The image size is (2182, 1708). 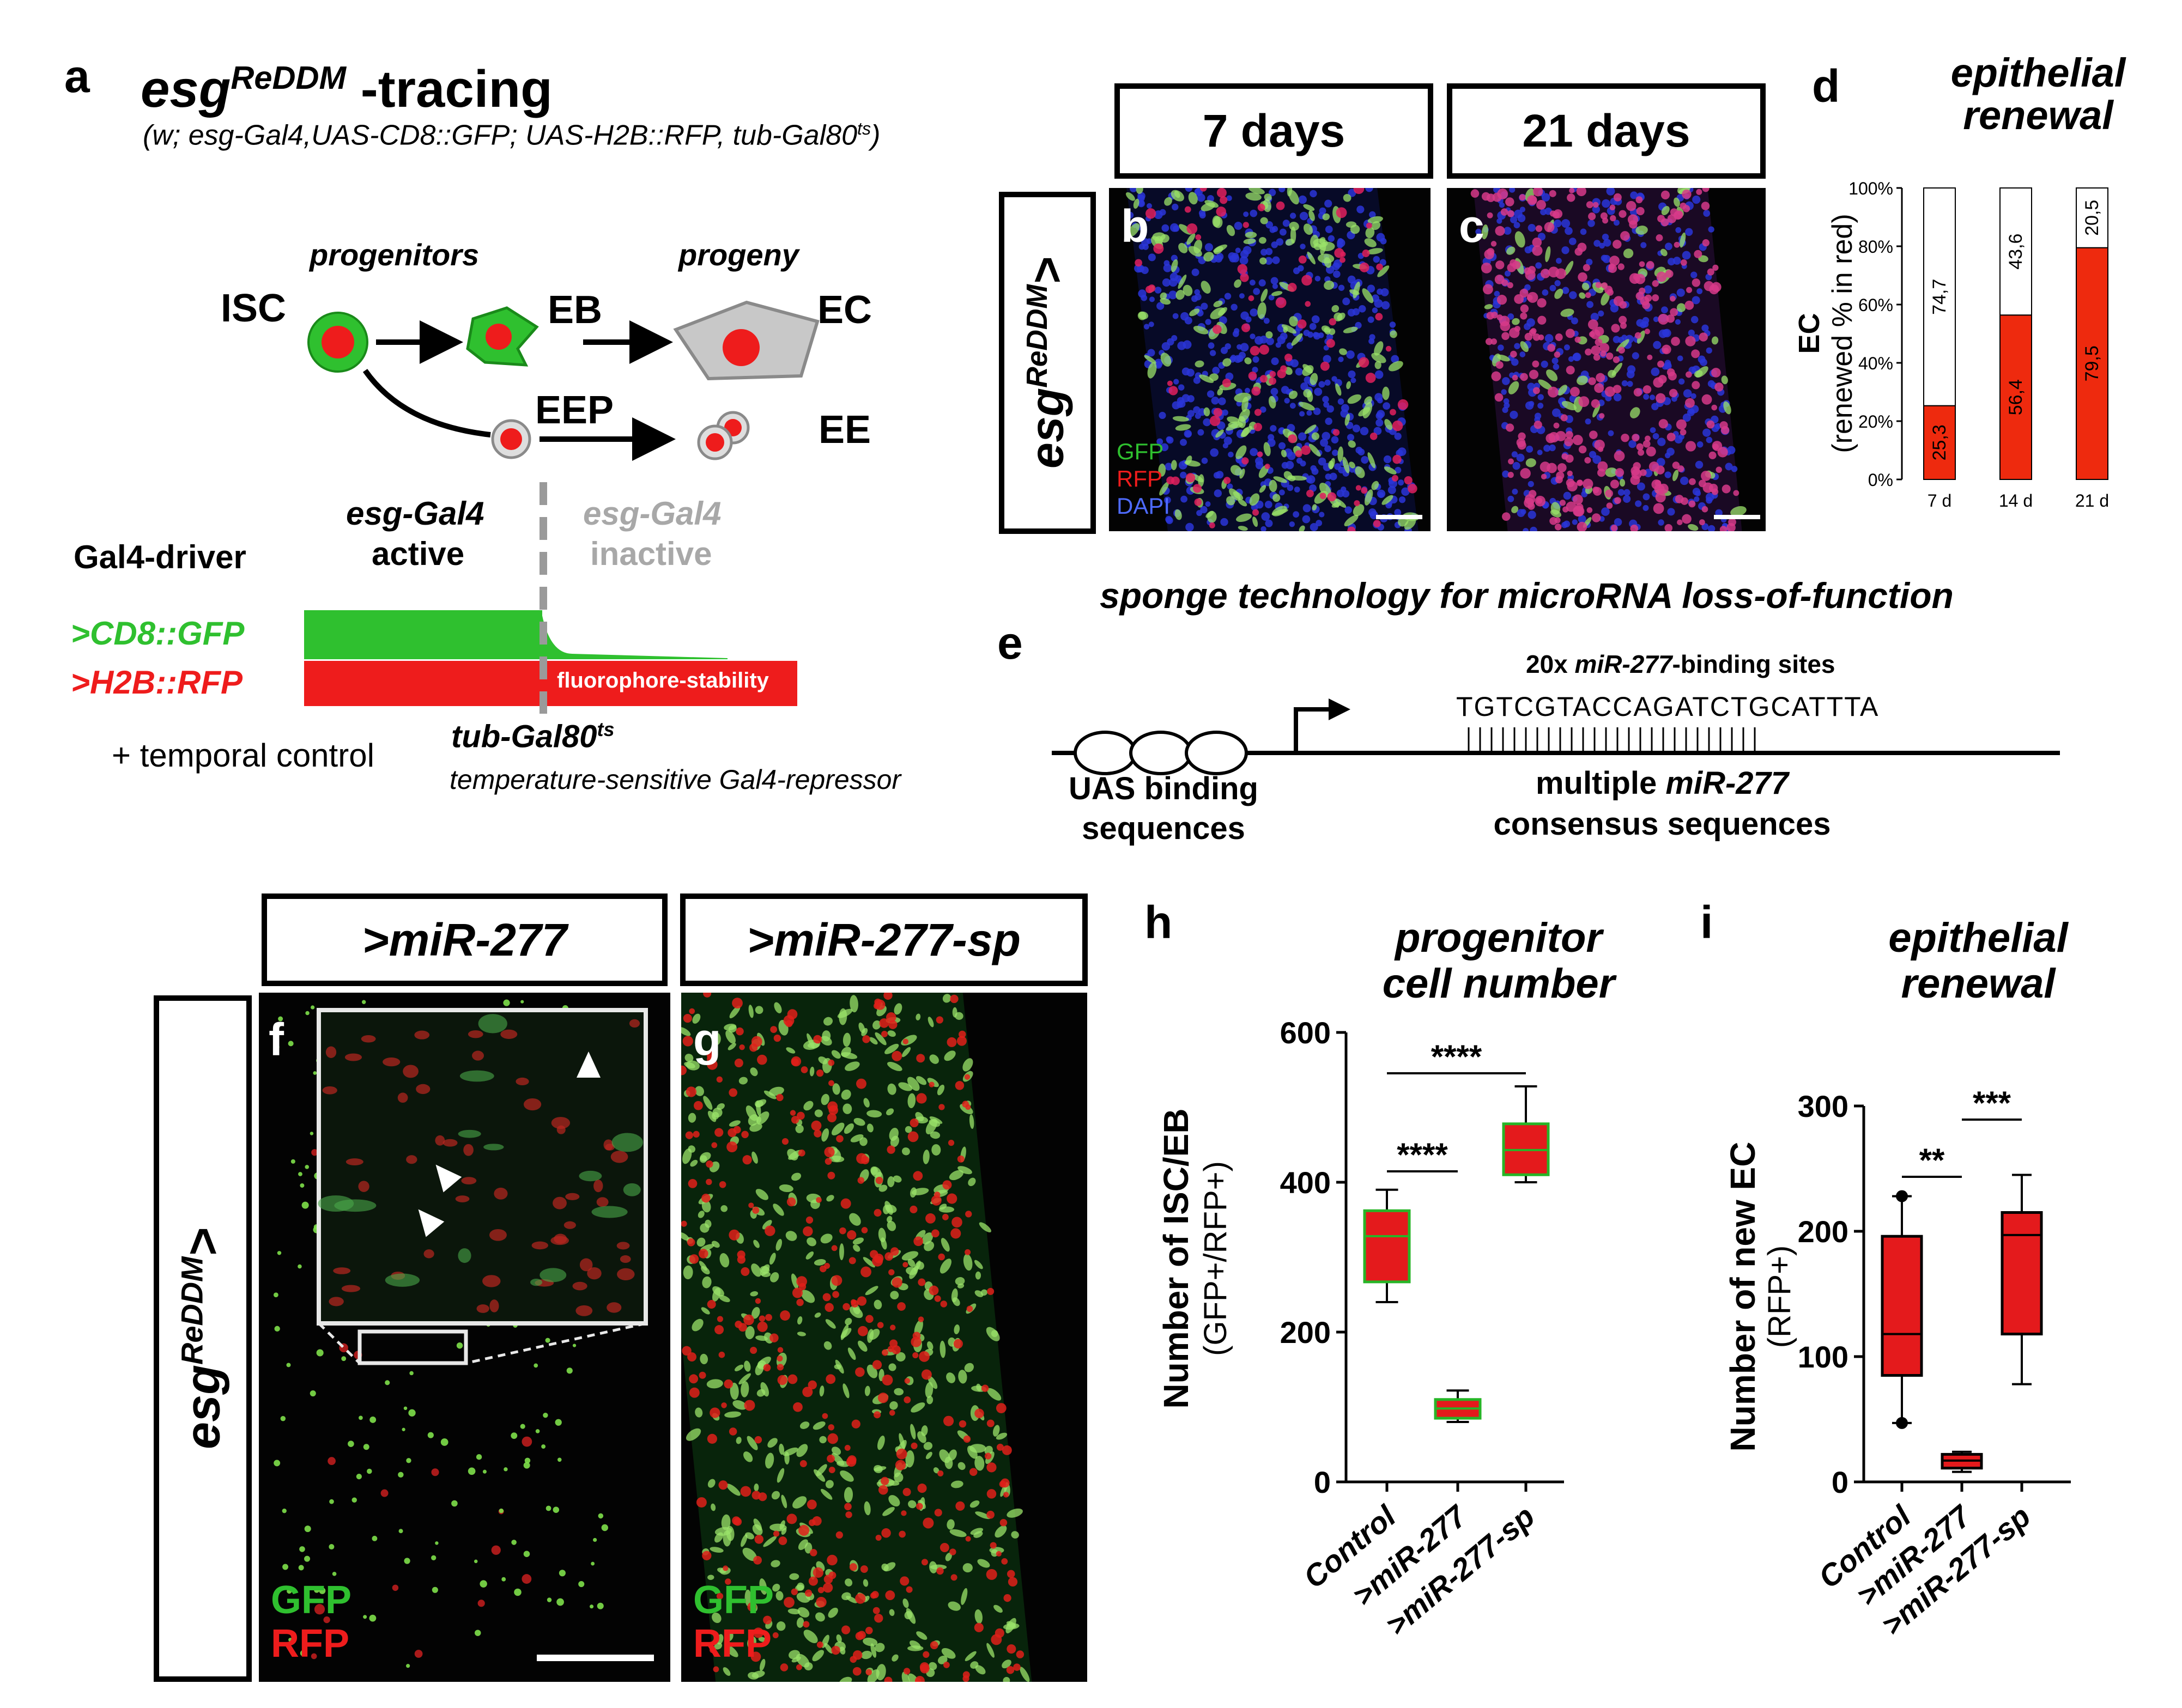 I want to click on y-axis-sublabel: (GFP+/RFP+), so click(x=1215, y=1258).